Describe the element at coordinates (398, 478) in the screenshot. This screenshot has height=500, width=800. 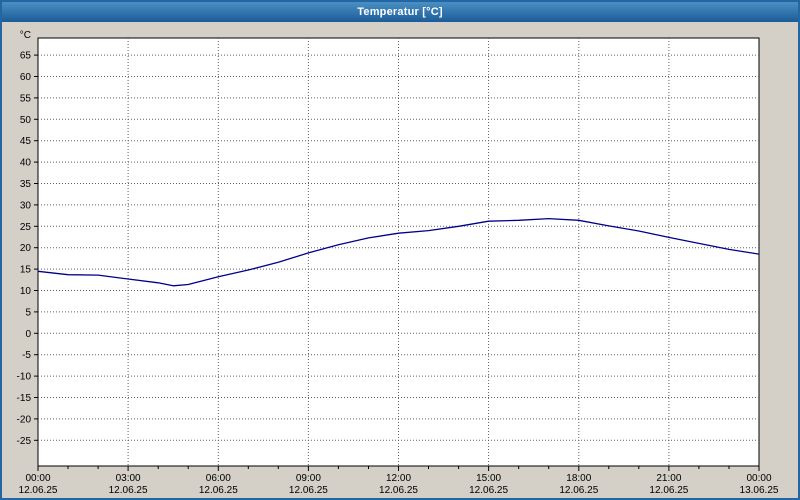
I see `x-tick-time-label: 12:00` at that location.